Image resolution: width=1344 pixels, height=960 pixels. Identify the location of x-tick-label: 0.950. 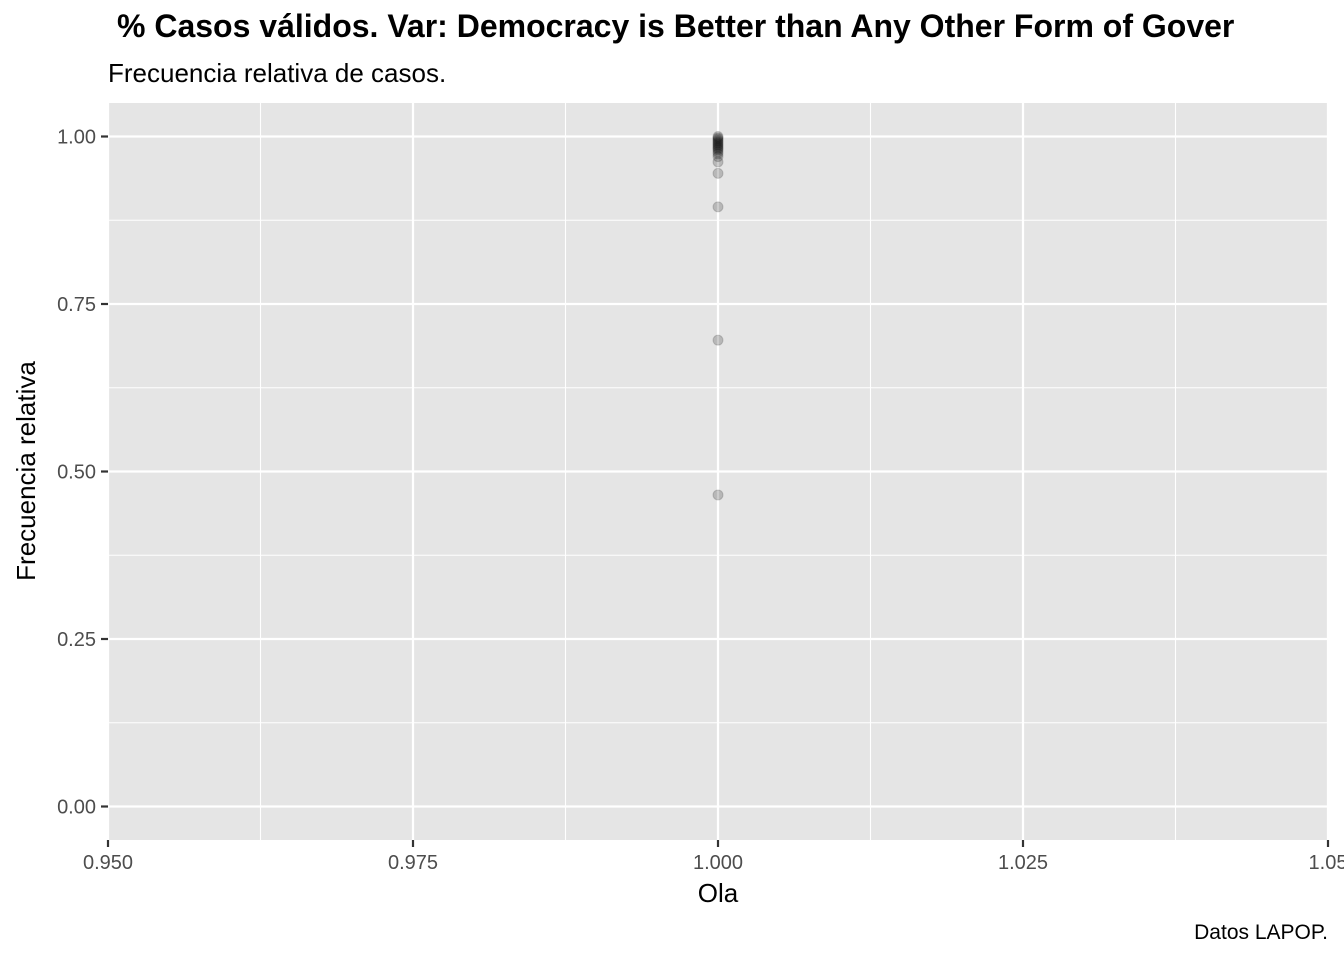
(108, 863).